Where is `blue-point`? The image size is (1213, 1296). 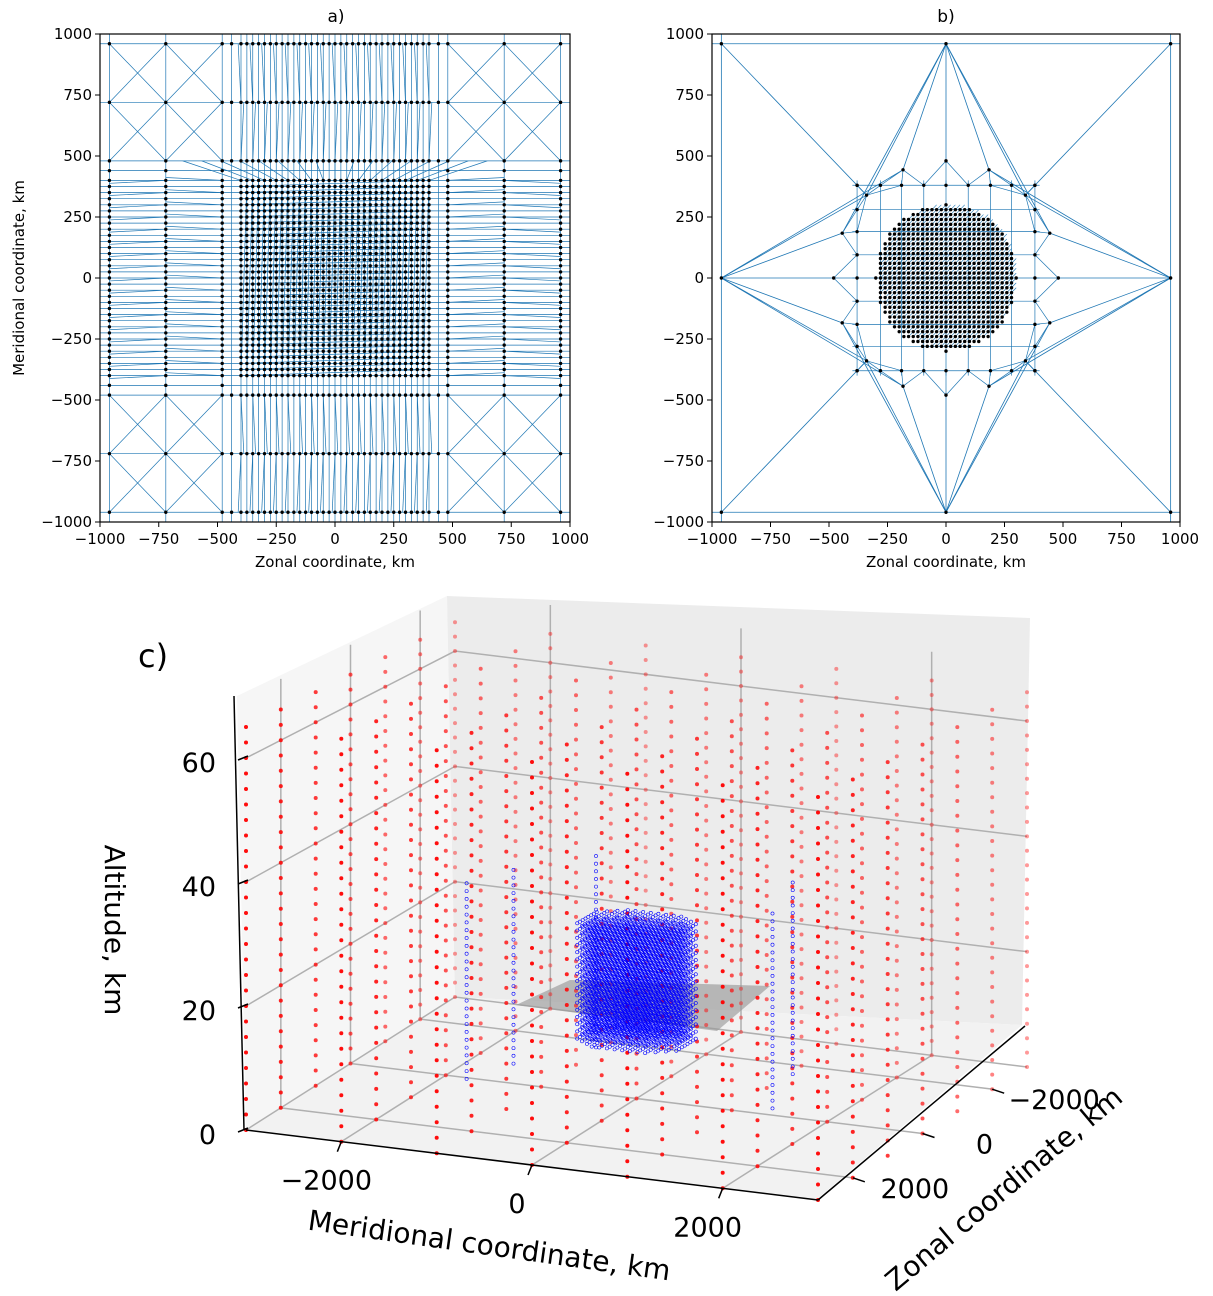 blue-point is located at coordinates (580, 1022).